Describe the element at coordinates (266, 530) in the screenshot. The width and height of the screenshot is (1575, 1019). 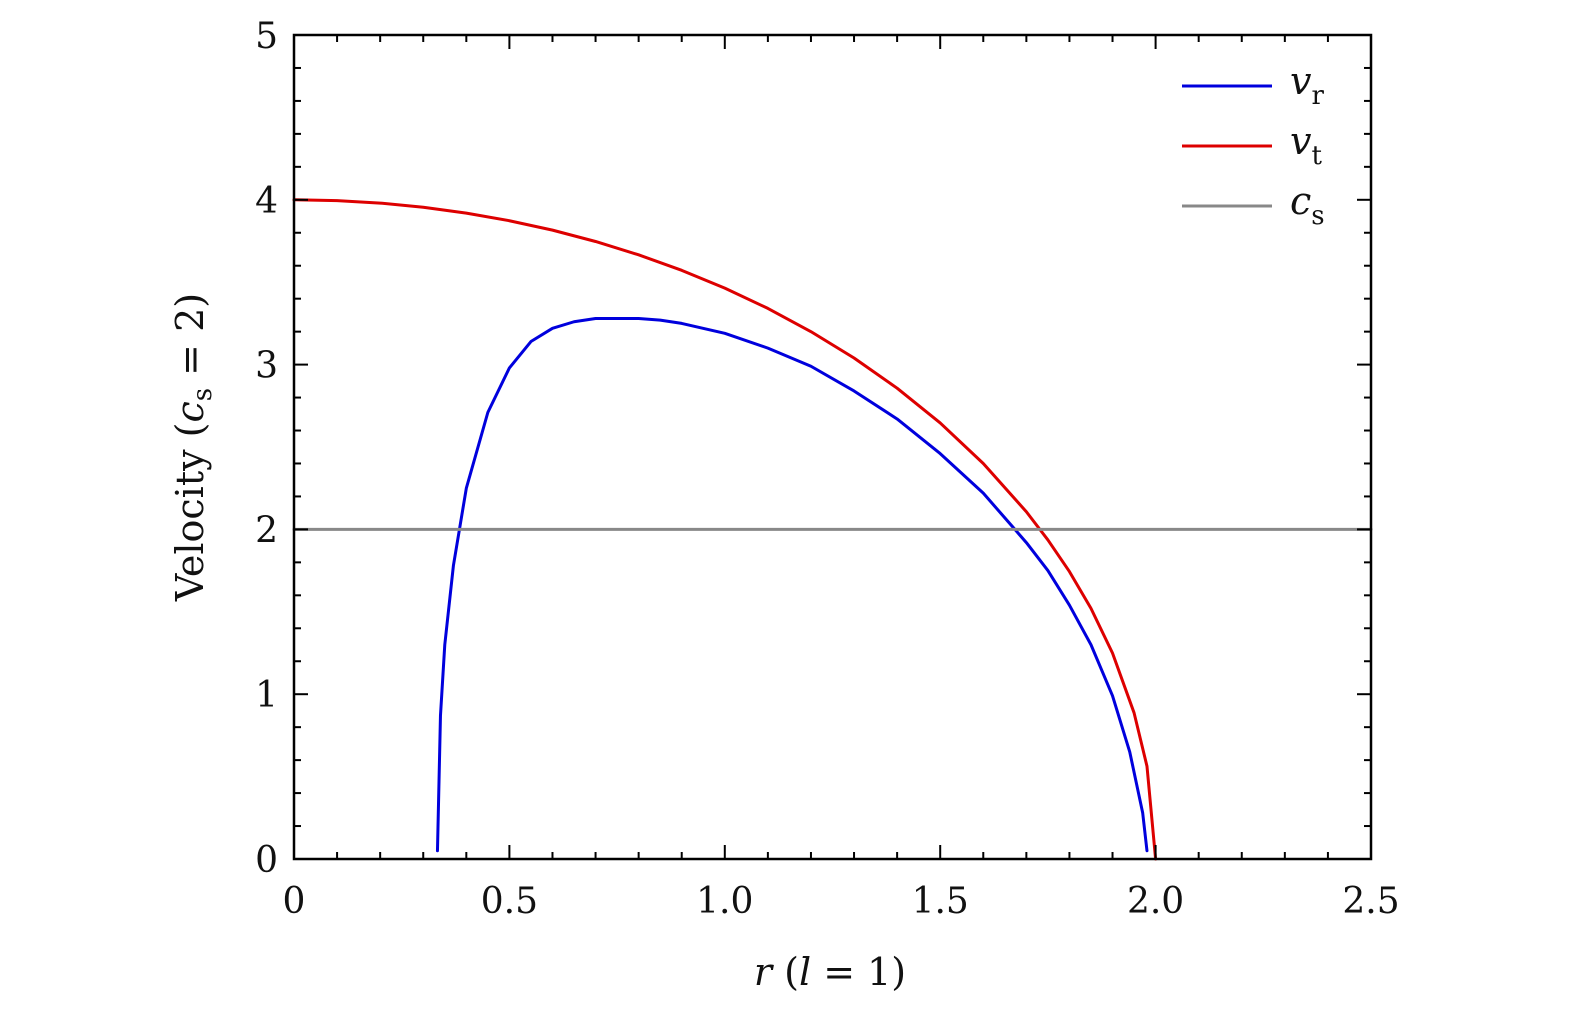
I see `y-tick-label: 2` at that location.